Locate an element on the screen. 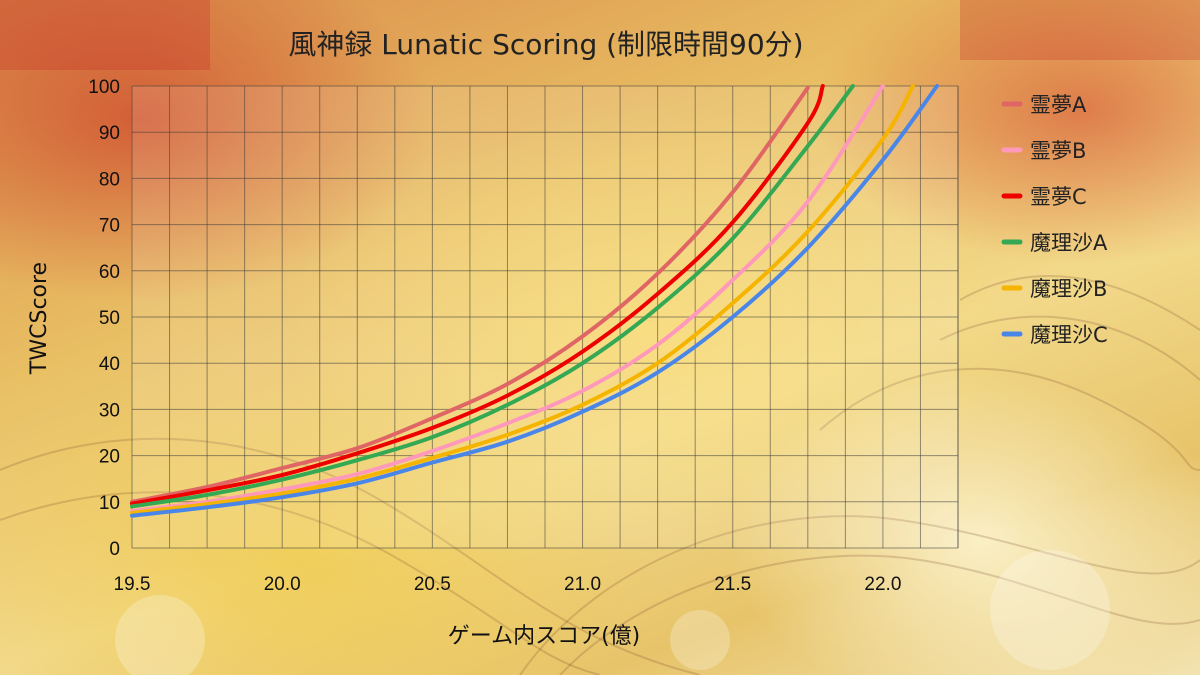 This screenshot has width=1200, height=675. y-tick-label: 20 is located at coordinates (109, 457).